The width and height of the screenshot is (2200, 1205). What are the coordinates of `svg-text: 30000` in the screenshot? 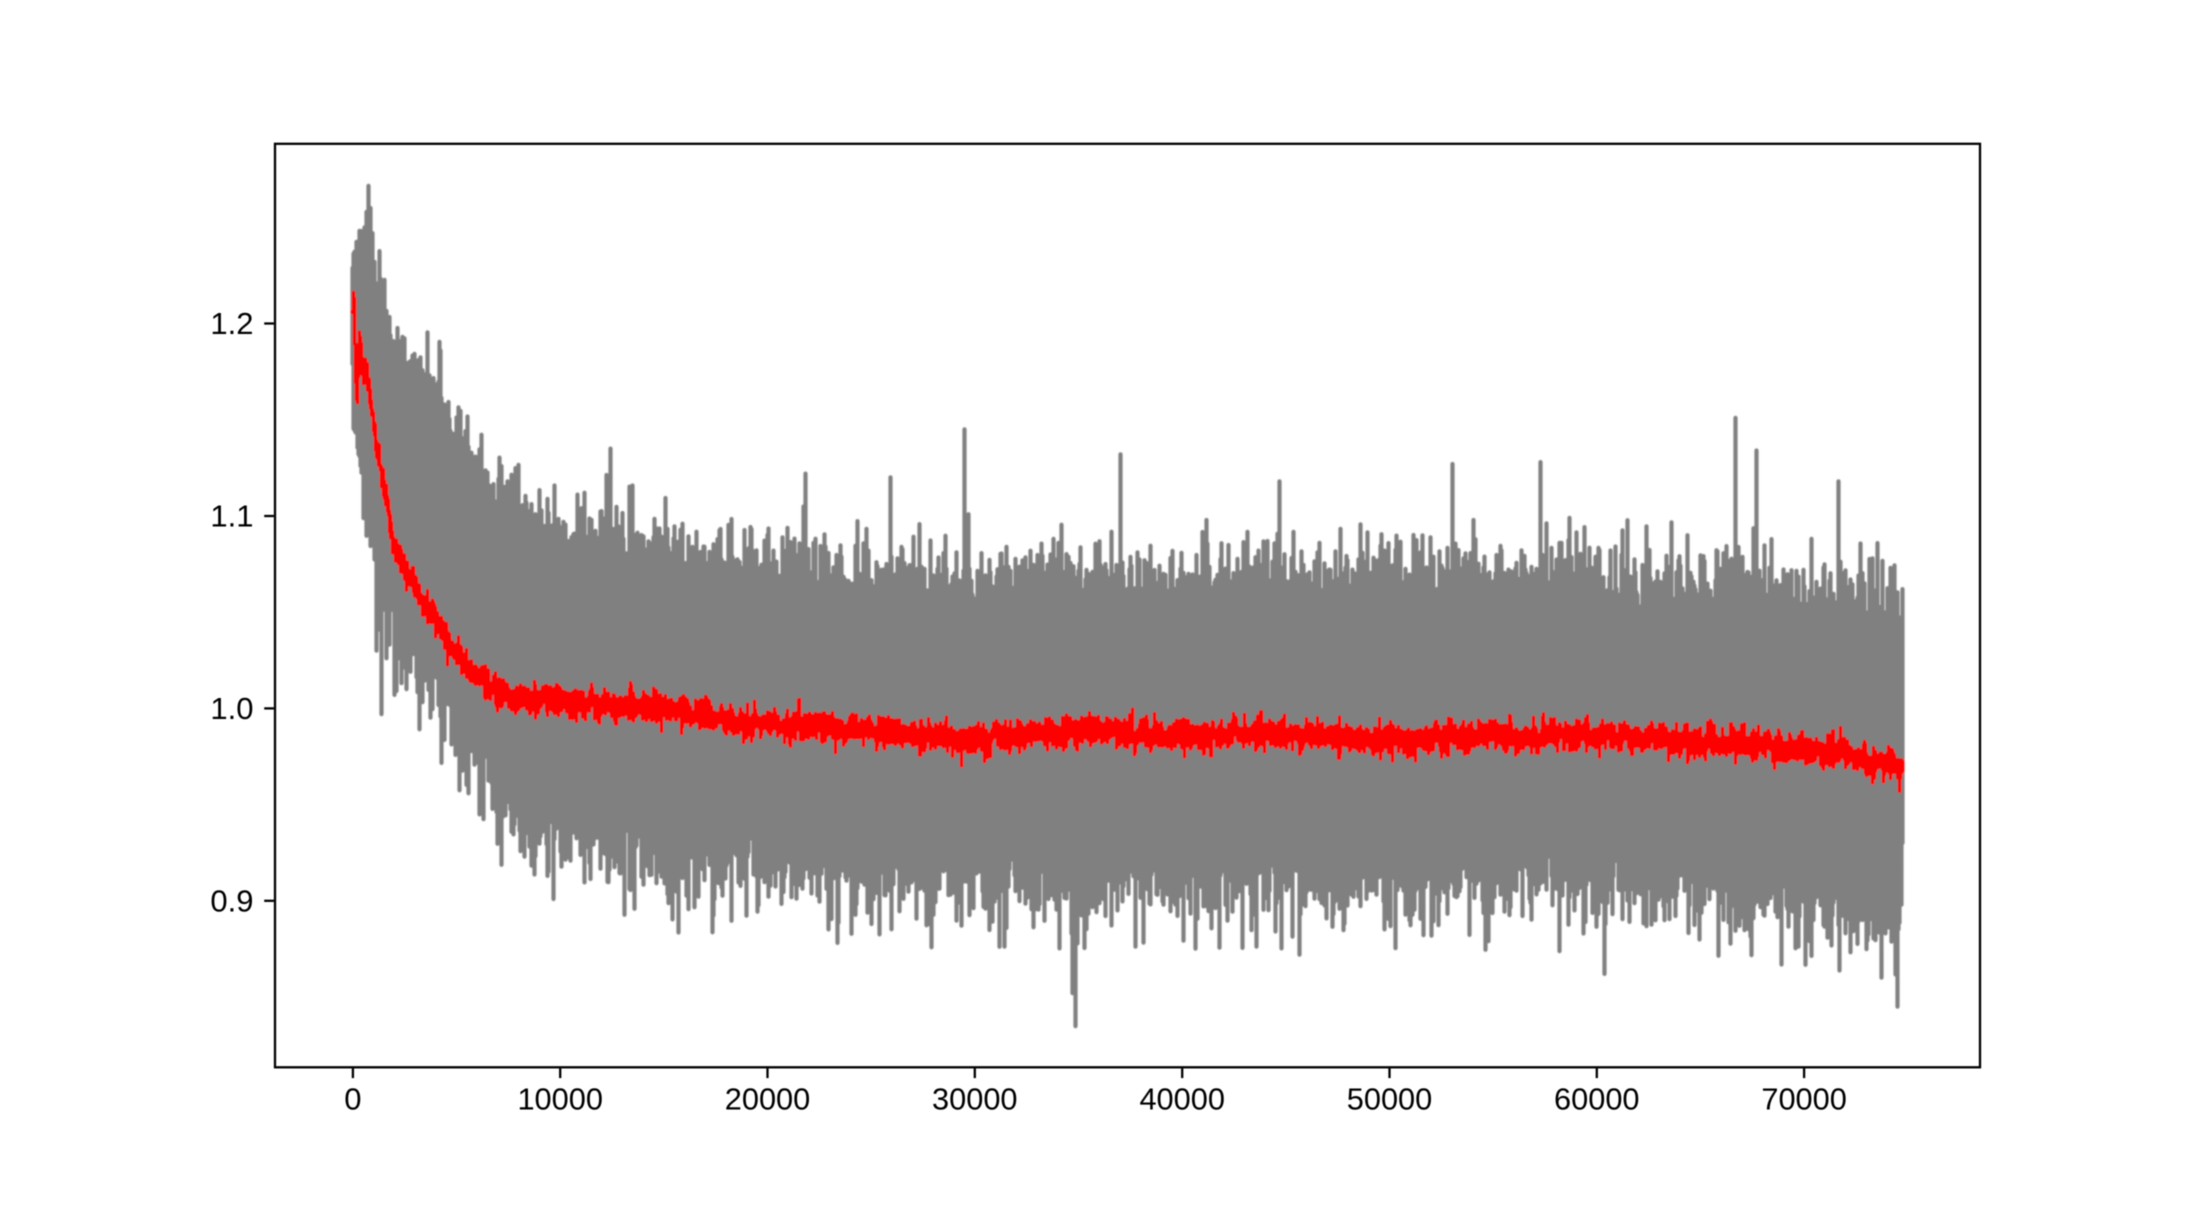 It's located at (975, 1099).